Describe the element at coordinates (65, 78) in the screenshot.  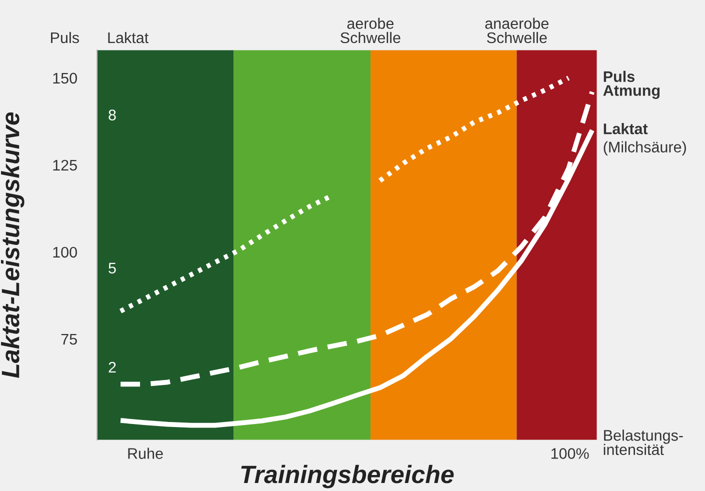
I see `y-tick-label: 150` at that location.